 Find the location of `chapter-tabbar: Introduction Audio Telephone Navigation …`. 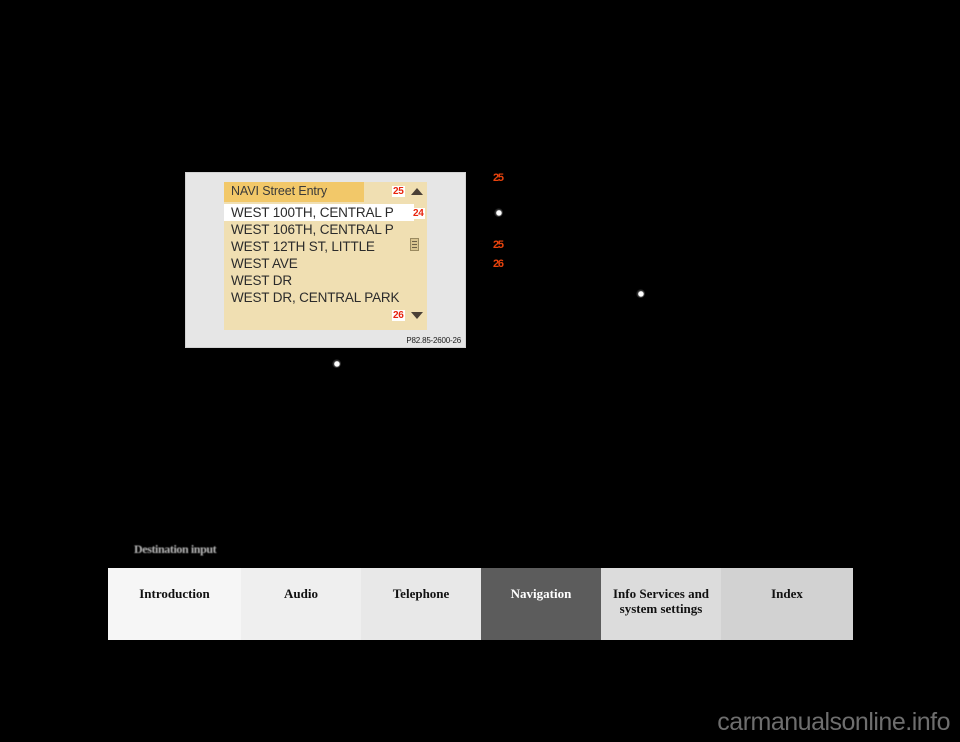

chapter-tabbar: Introduction Audio Telephone Navigation … is located at coordinates (480, 604).